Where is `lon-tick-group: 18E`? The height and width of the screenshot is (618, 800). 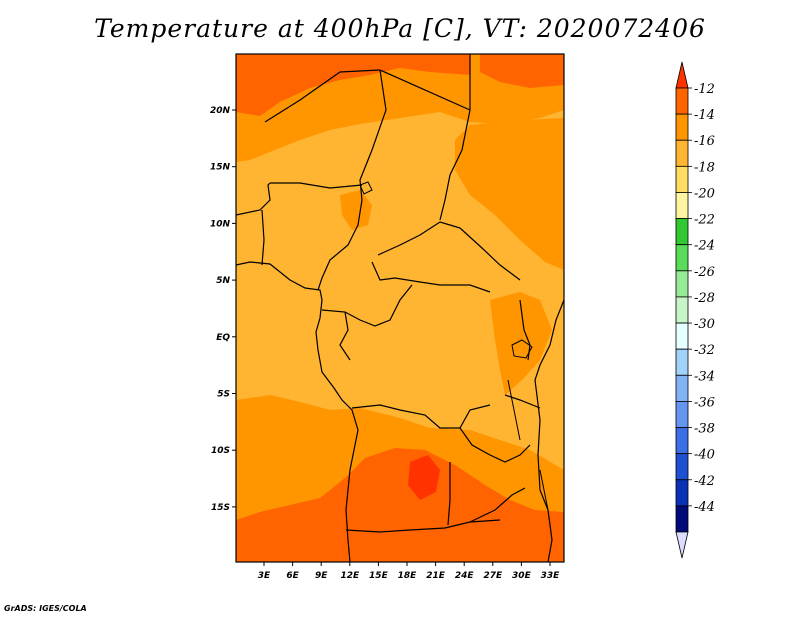 lon-tick-group: 18E is located at coordinates (408, 571).